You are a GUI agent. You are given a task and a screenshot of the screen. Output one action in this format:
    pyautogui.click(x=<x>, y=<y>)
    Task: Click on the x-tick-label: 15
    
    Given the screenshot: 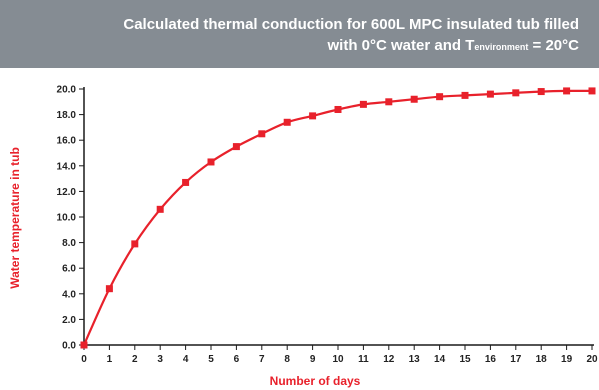 What is the action you would take?
    pyautogui.click(x=465, y=359)
    